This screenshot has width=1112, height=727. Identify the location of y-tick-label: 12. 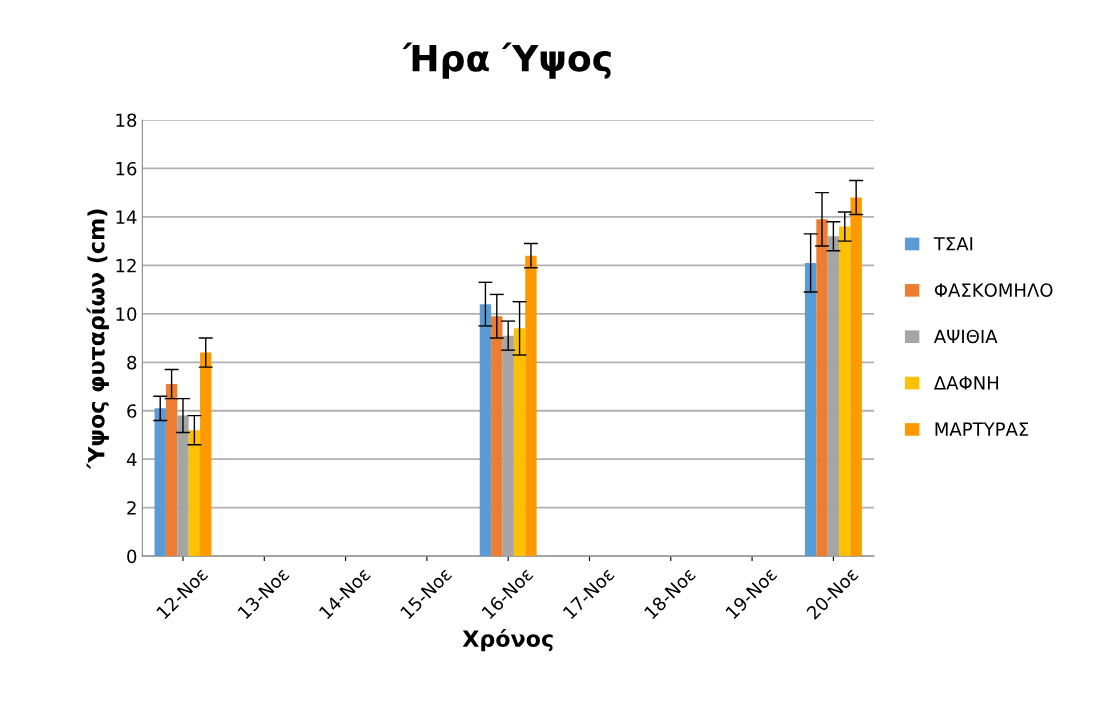
(126, 265).